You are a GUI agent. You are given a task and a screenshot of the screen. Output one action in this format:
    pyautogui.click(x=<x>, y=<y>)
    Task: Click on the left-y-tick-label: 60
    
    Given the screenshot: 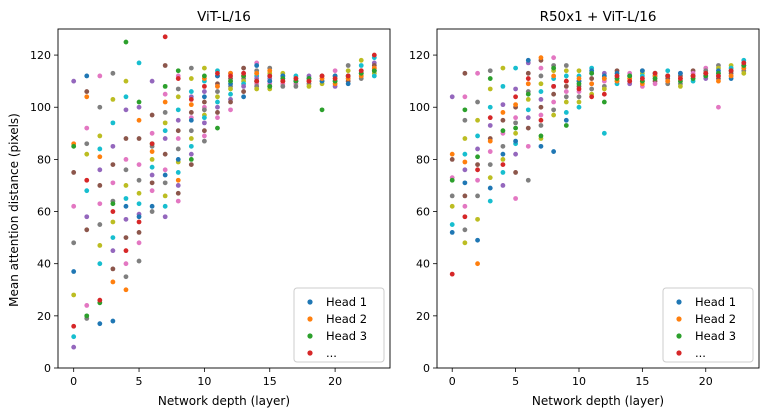 What is the action you would take?
    pyautogui.click(x=44, y=212)
    